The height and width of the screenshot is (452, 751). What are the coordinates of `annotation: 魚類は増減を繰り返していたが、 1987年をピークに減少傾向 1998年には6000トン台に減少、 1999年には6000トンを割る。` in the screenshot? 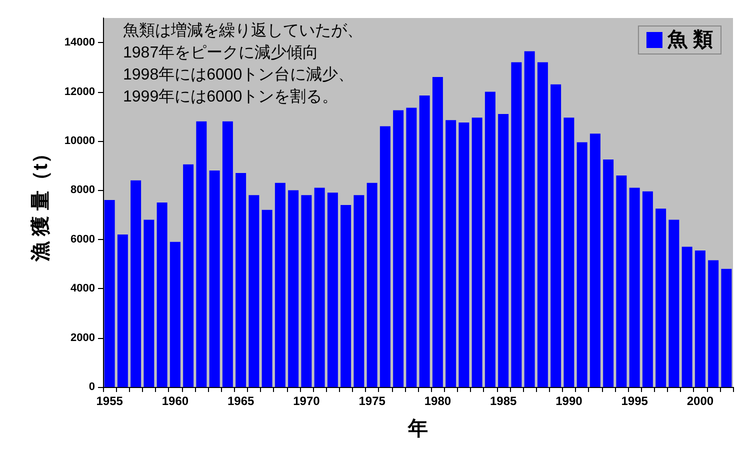 It's located at (243, 64).